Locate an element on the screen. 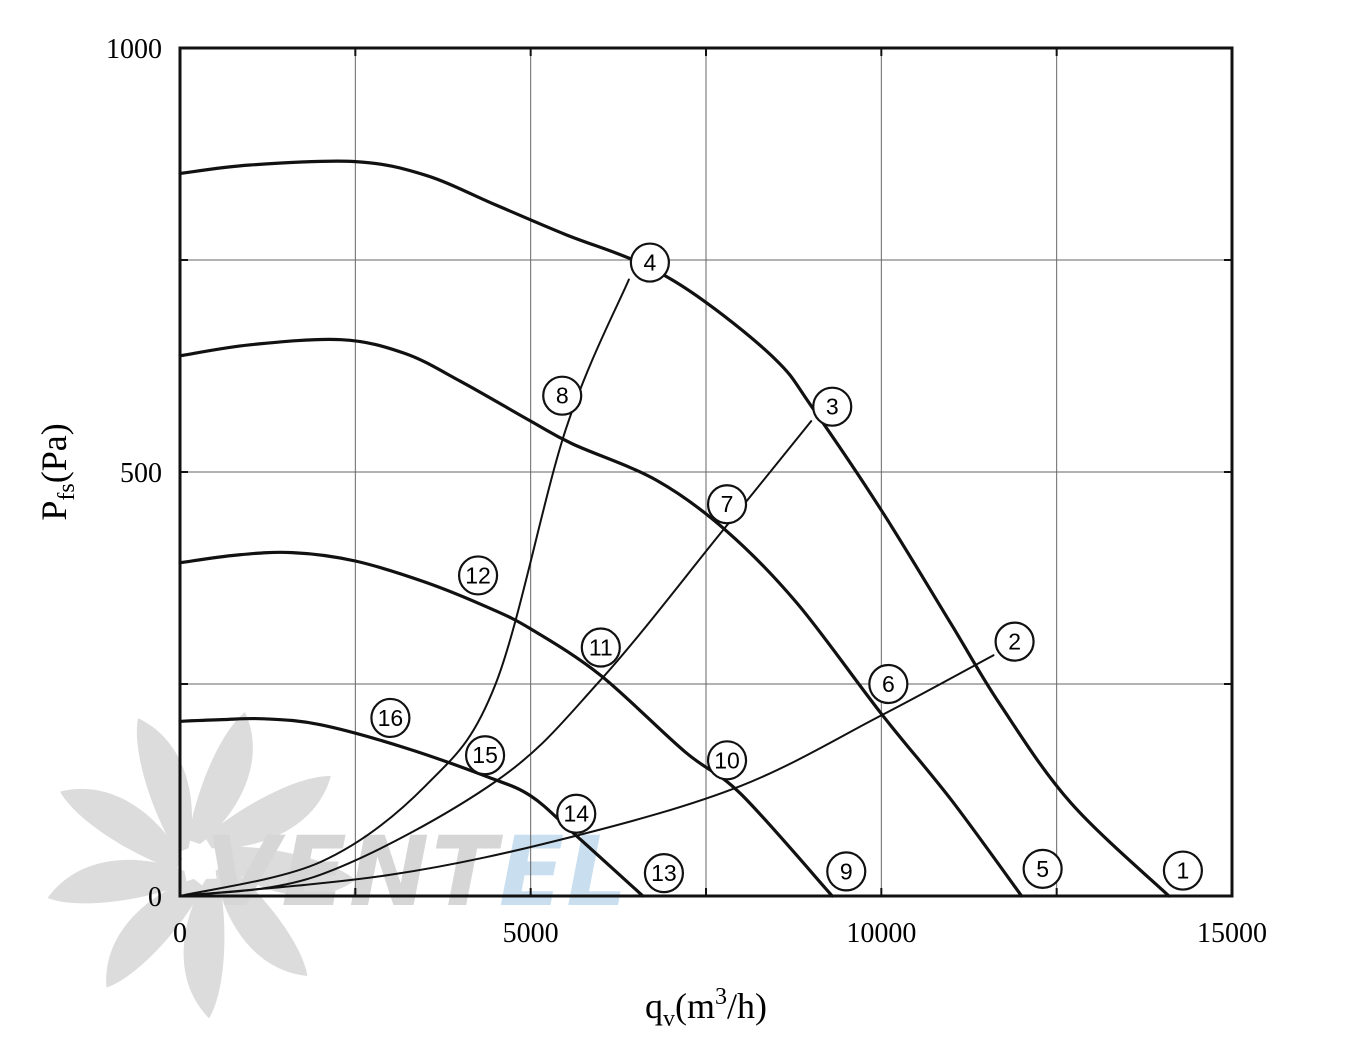 Image resolution: width=1345 pixels, height=1053 pixels. curve-marker-7: 7 is located at coordinates (727, 504).